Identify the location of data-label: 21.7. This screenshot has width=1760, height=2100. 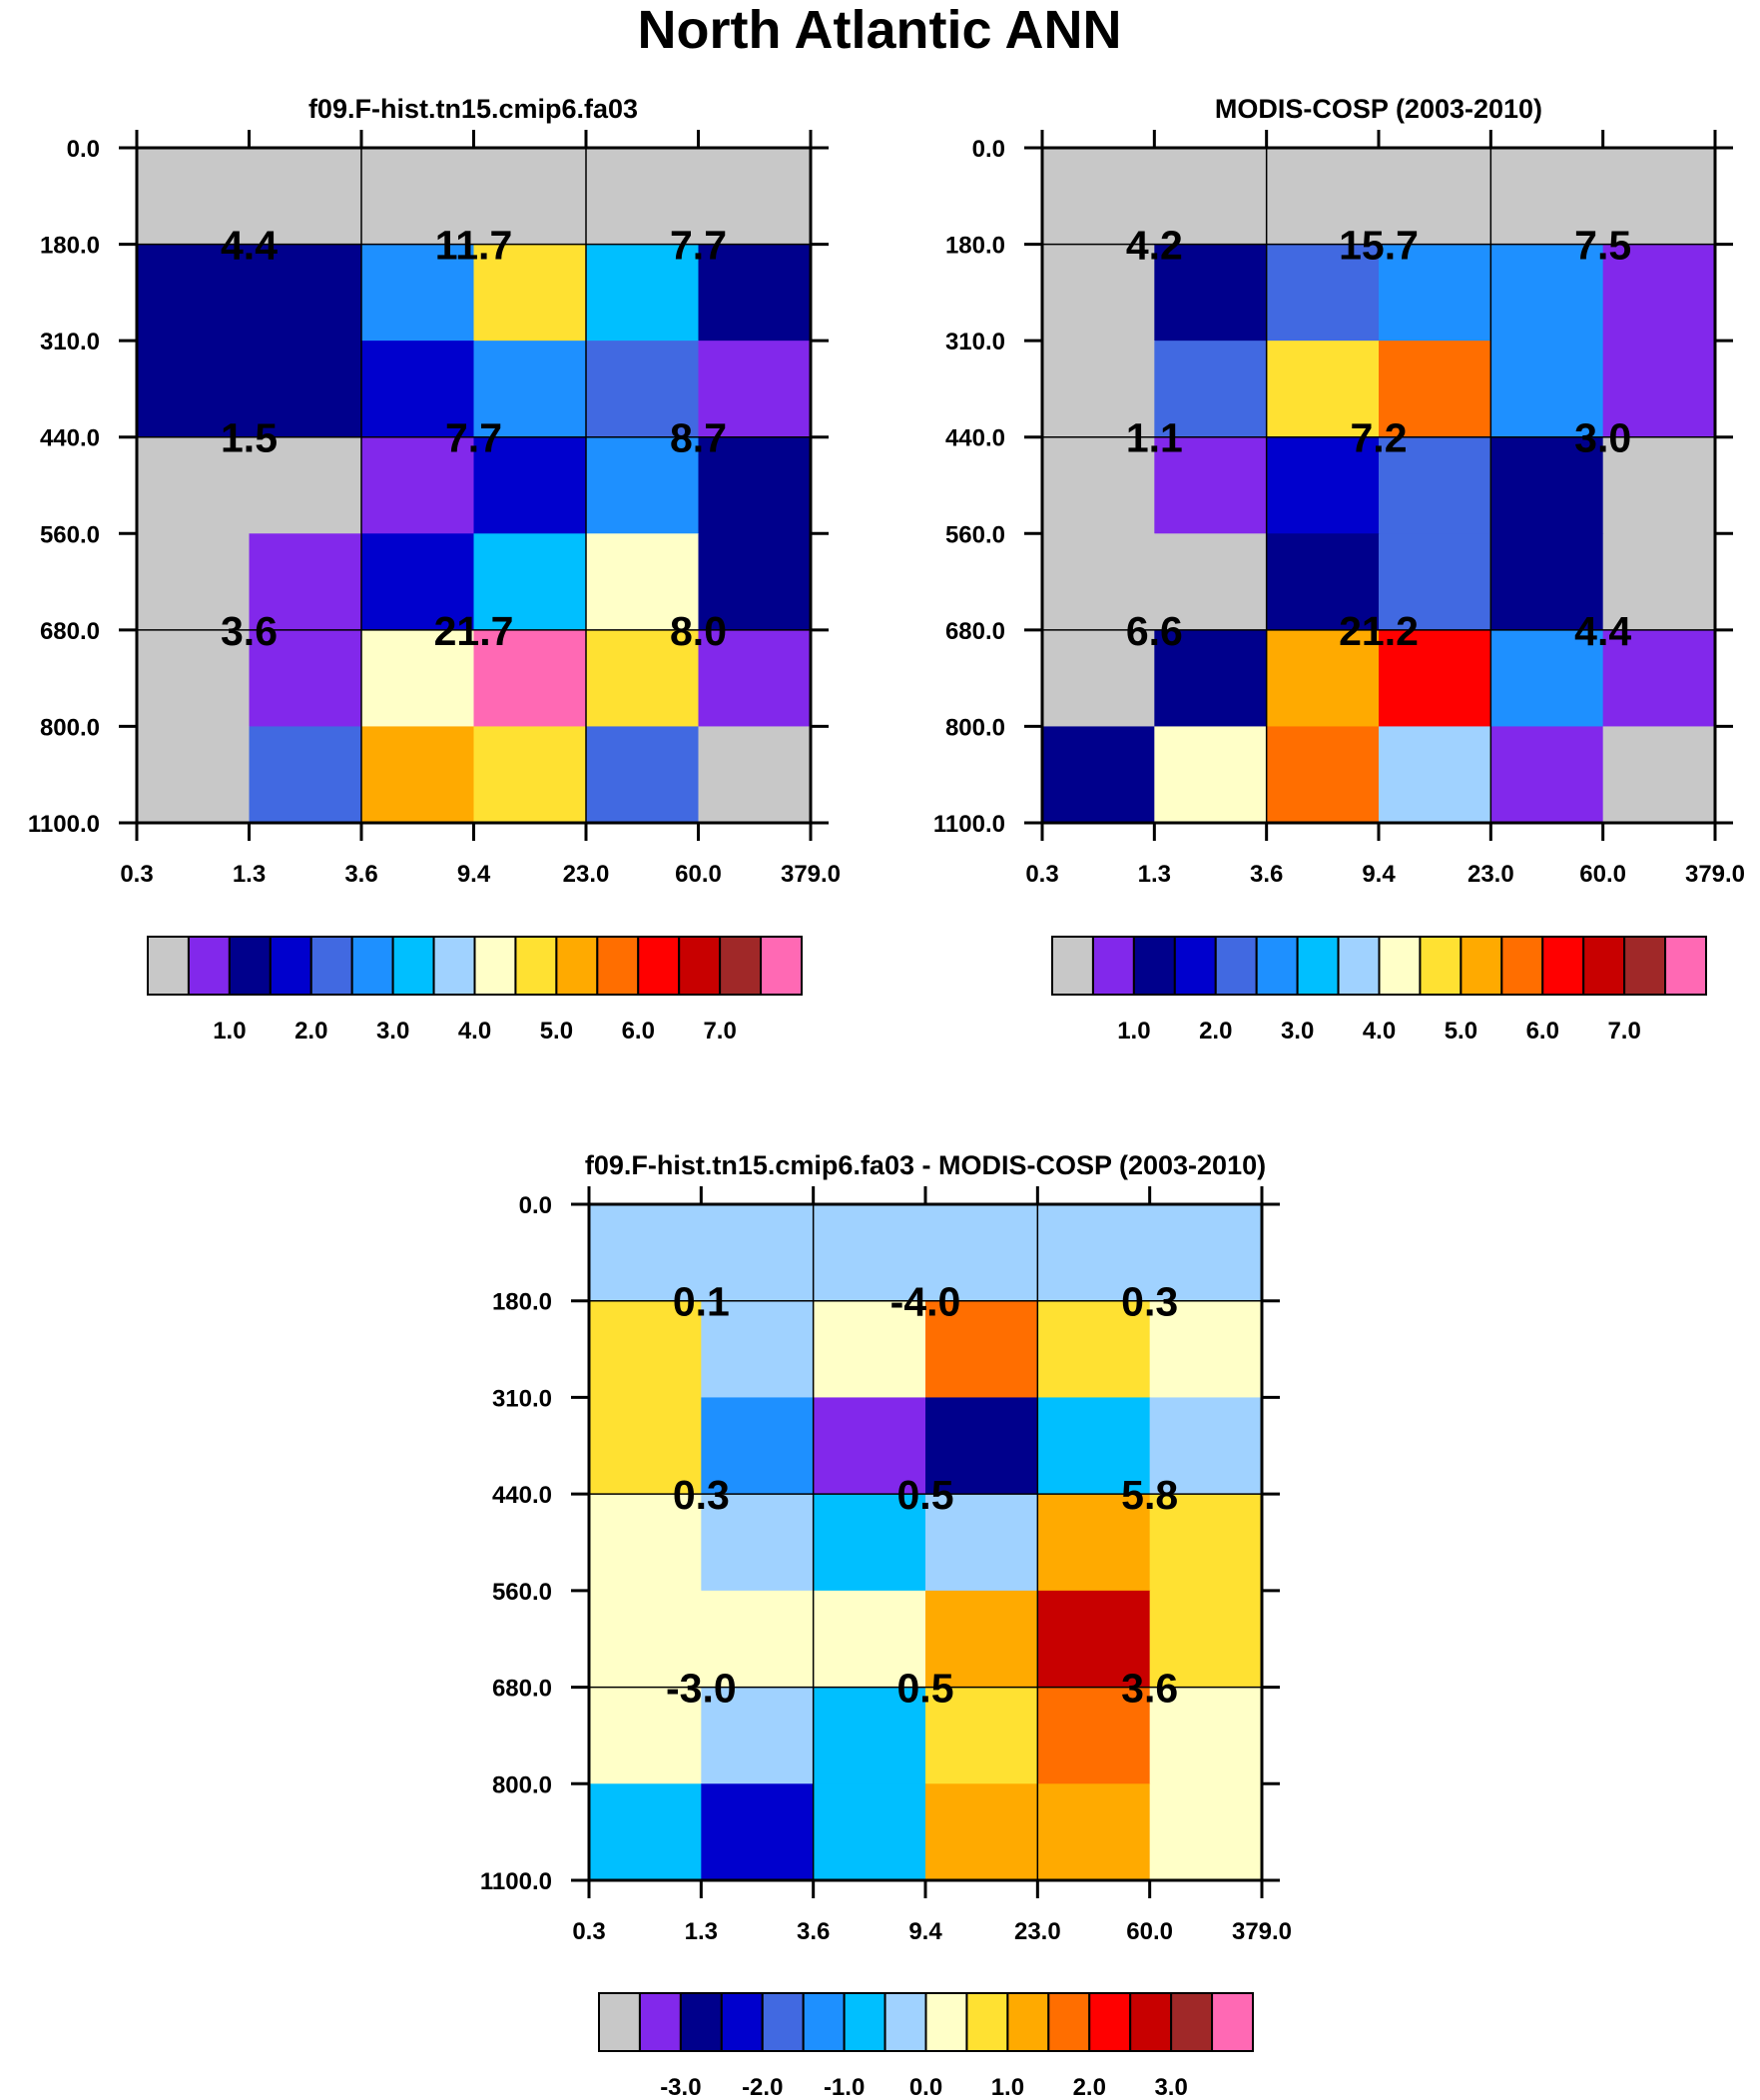
(474, 631).